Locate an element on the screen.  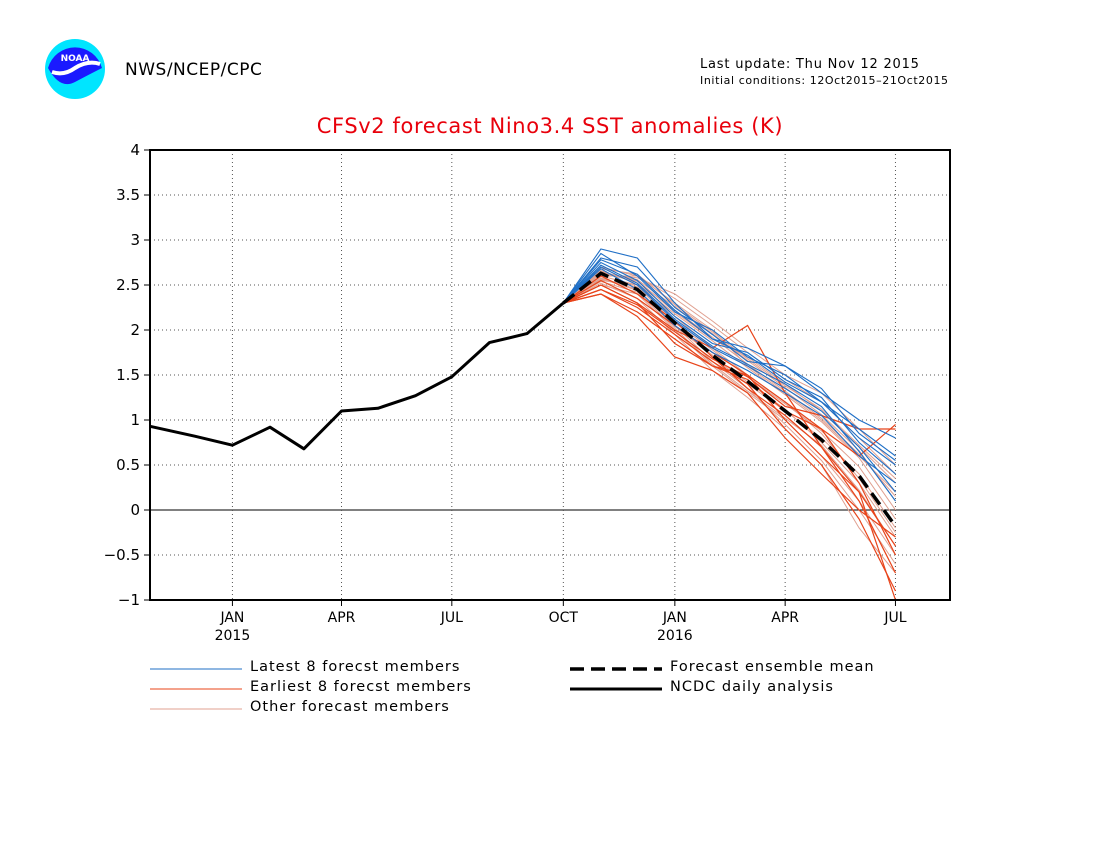
y-tick-label: 1 is located at coordinates (135, 420).